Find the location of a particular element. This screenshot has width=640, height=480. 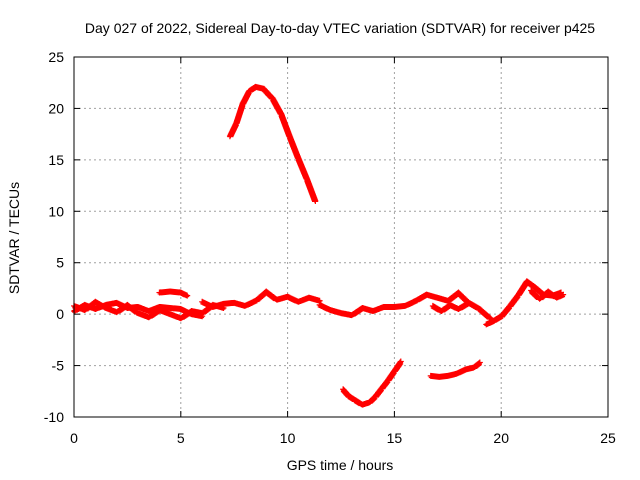

y-tick-label: 0 is located at coordinates (60, 314).